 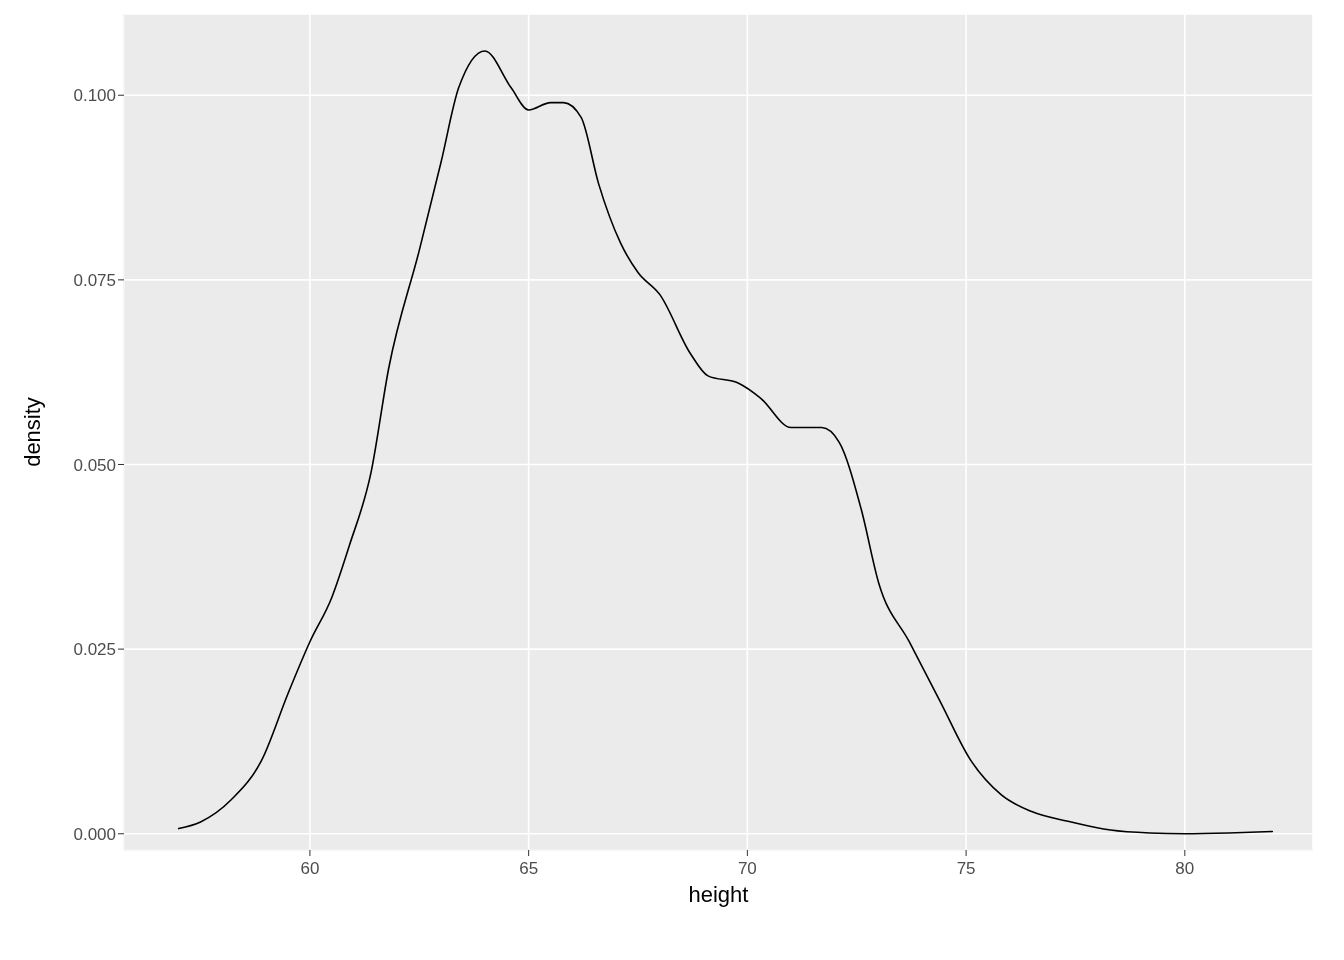 I want to click on y-tick-label: 0.050, so click(x=94, y=465).